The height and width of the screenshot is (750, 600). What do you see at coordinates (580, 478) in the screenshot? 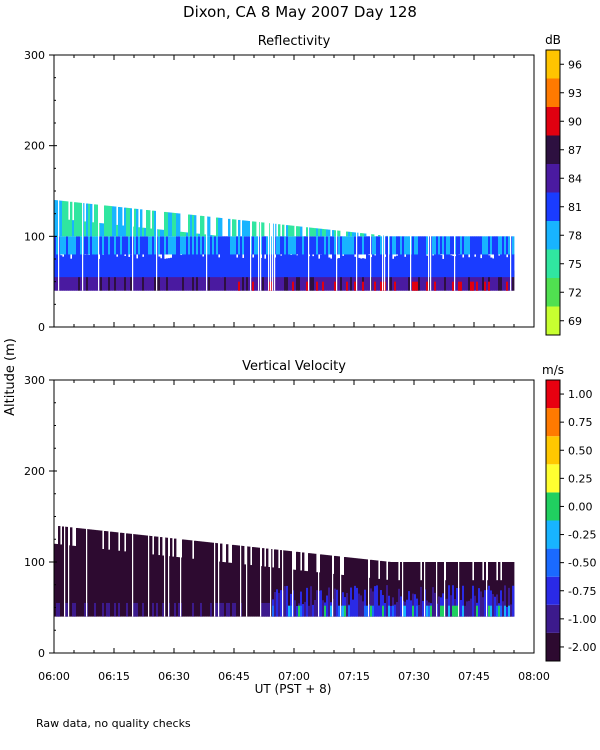
I see `colorbar-tick-label: 0.25` at bounding box center [580, 478].